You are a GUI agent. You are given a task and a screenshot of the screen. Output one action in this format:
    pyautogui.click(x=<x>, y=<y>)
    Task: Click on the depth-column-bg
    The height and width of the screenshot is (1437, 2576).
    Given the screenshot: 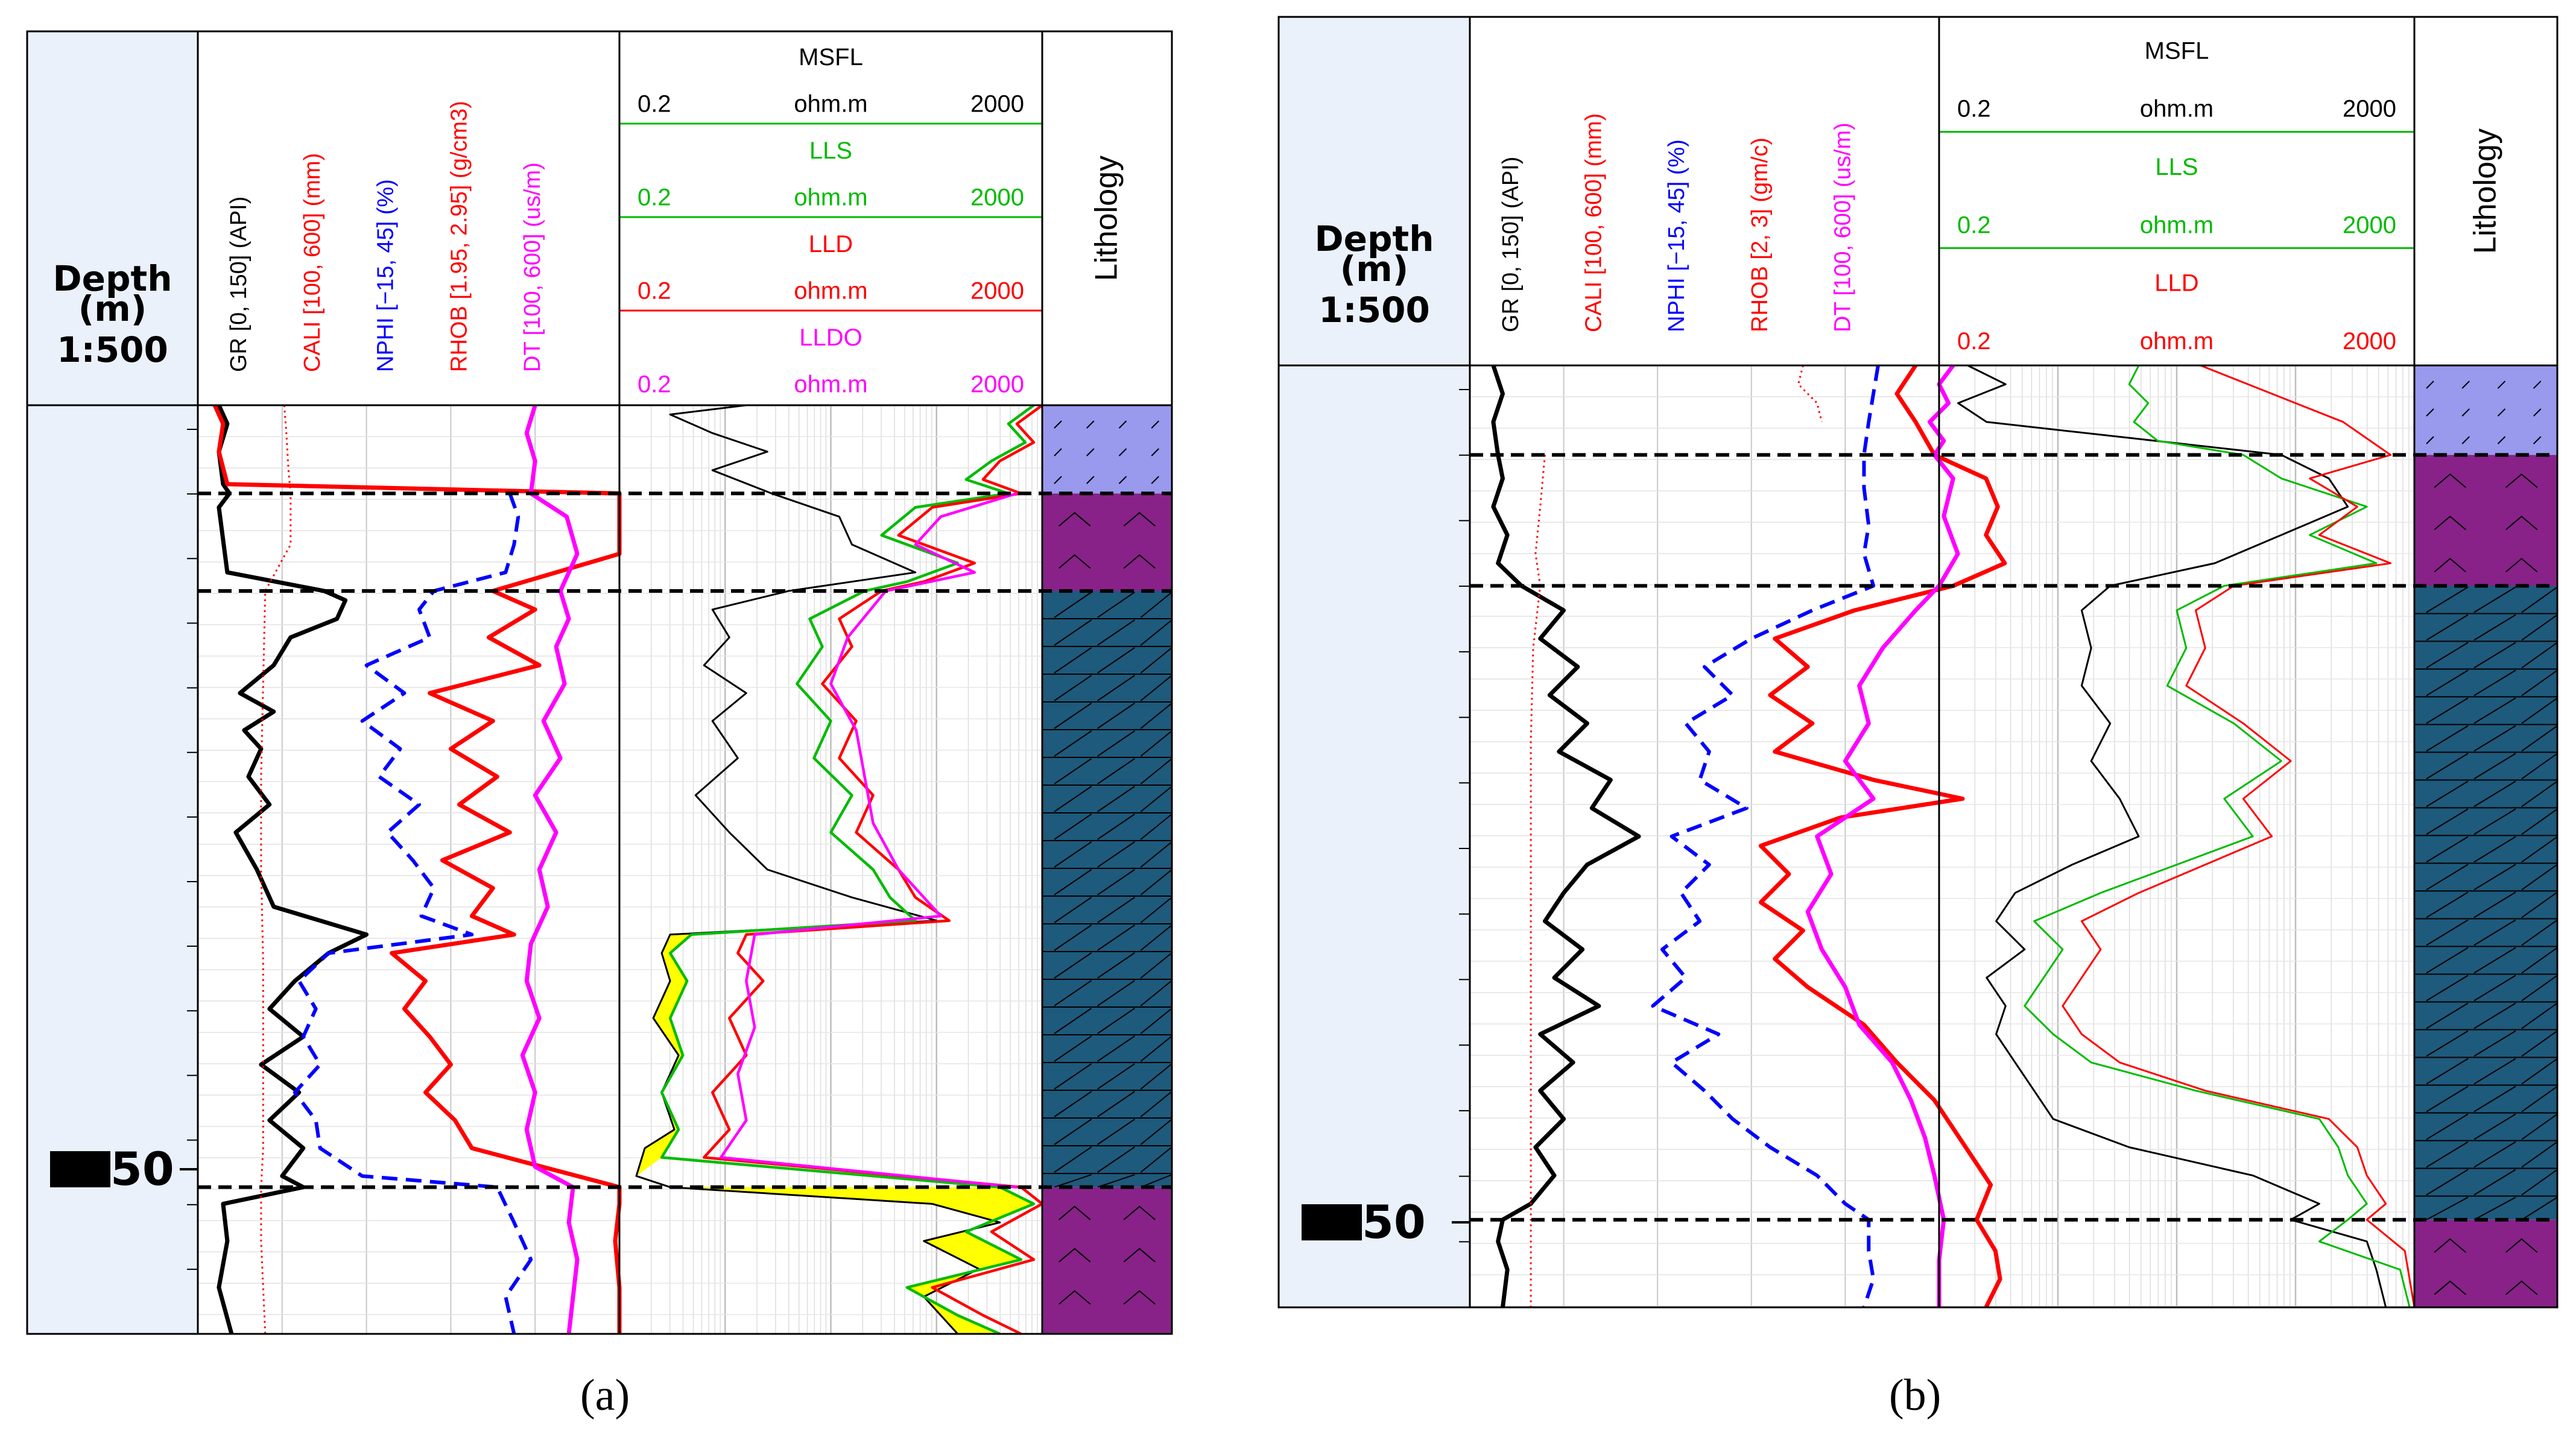 What is the action you would take?
    pyautogui.click(x=1374, y=662)
    